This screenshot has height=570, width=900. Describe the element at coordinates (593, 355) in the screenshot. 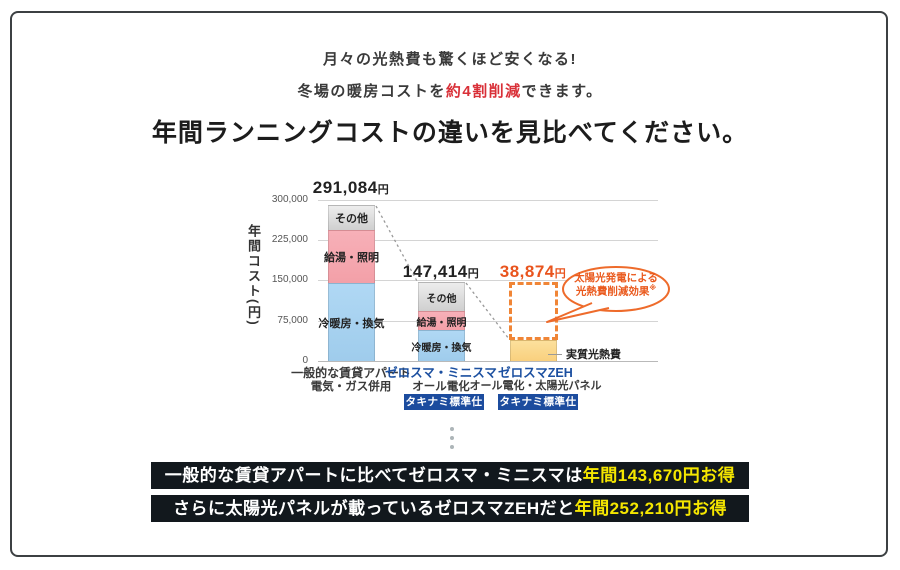

I see `effective-cost-text: 実質光熱費` at that location.